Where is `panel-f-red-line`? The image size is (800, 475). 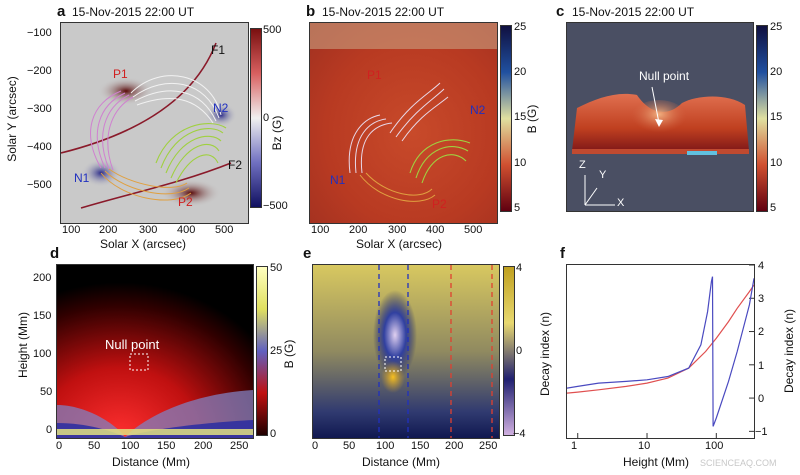 panel-f-red-line is located at coordinates (660, 339).